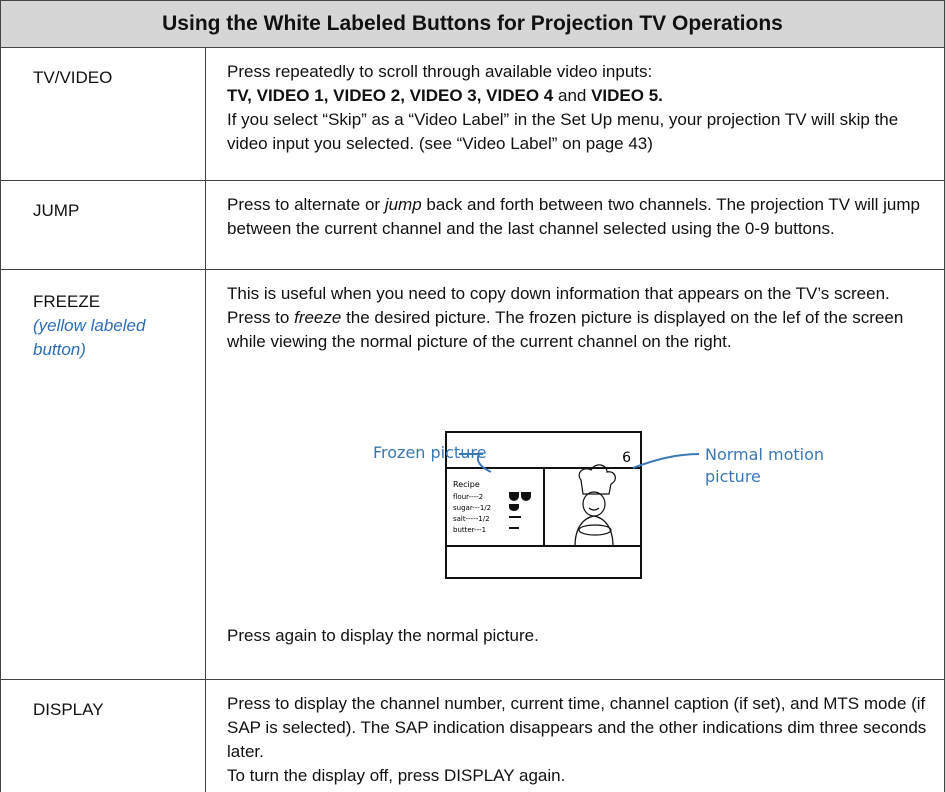 This screenshot has height=792, width=945. Describe the element at coordinates (471, 519) in the screenshot. I see `recipe-text: salt-----1/2` at that location.